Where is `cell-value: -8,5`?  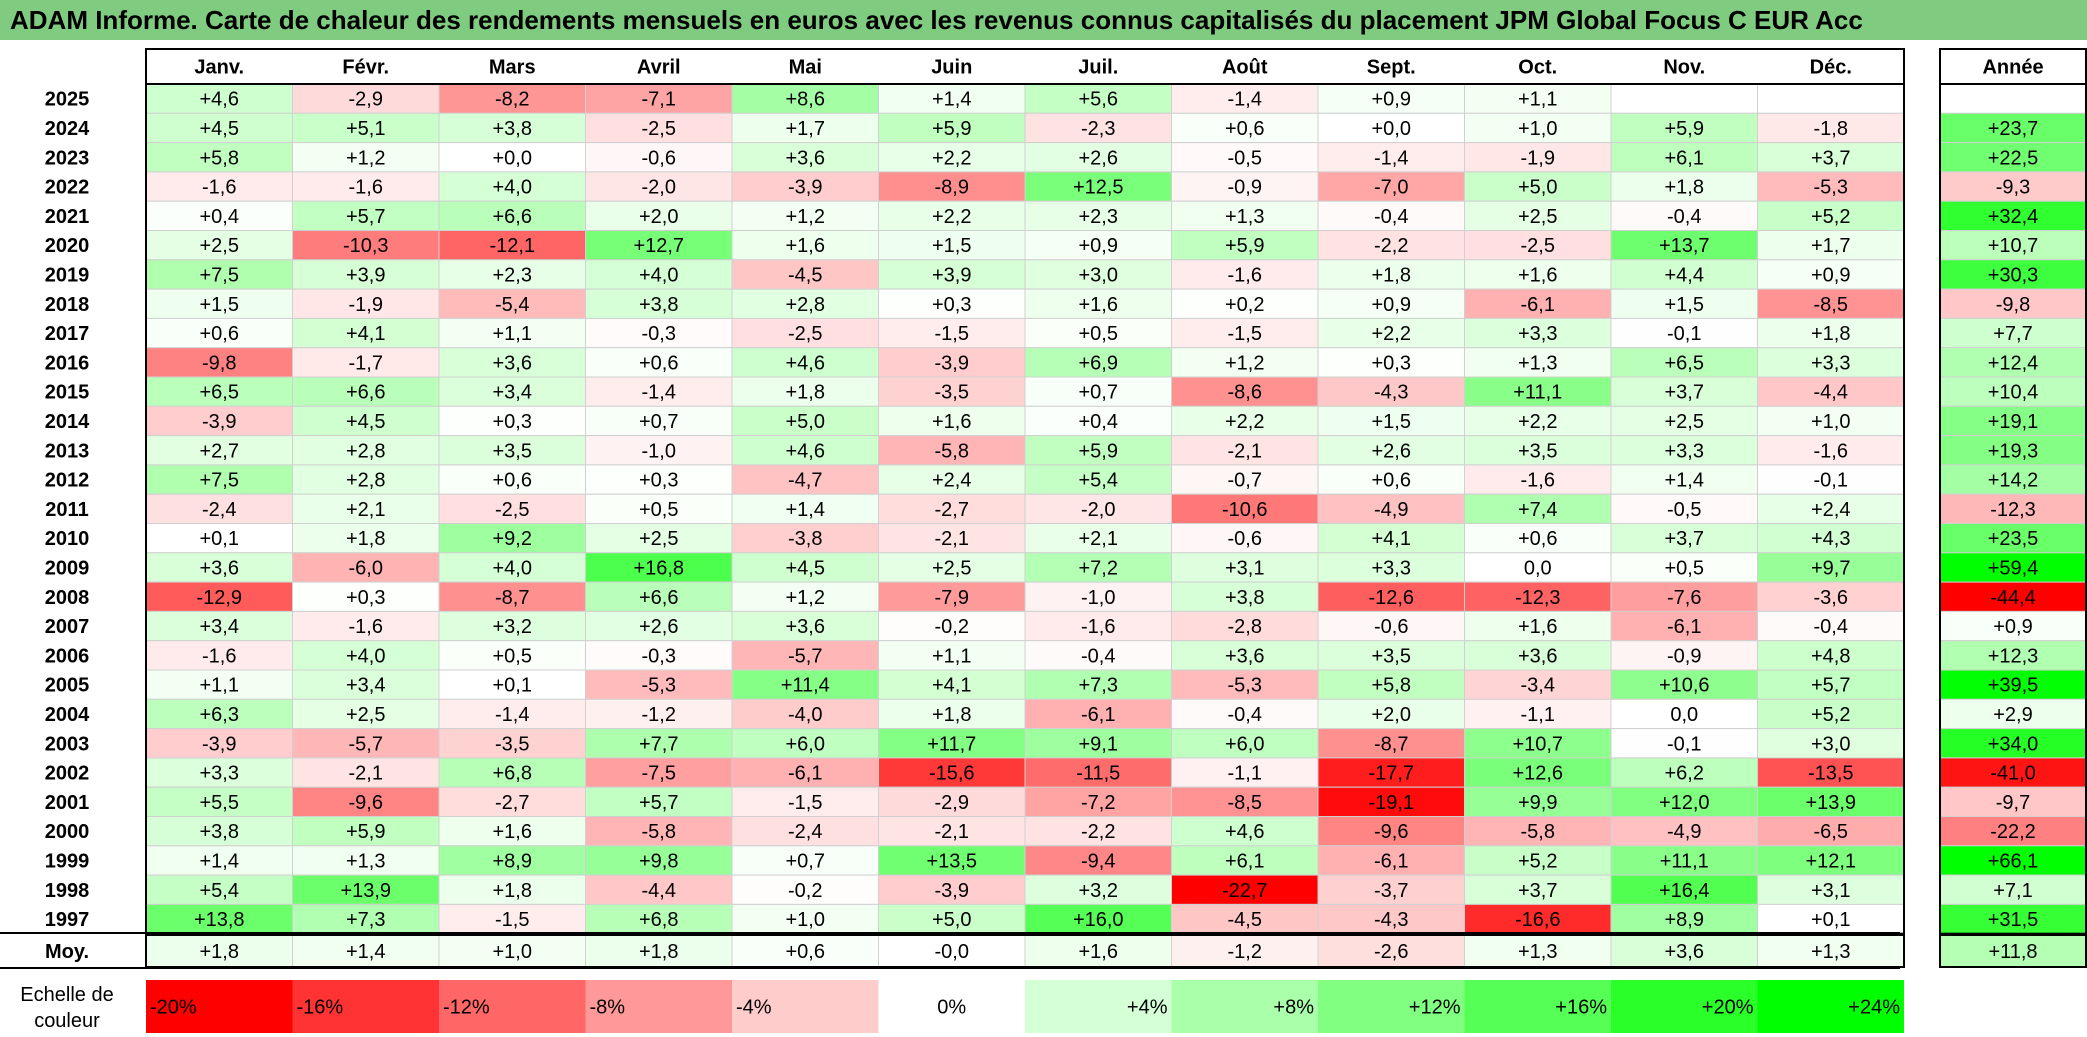
cell-value: -8,5 is located at coordinates (1831, 305).